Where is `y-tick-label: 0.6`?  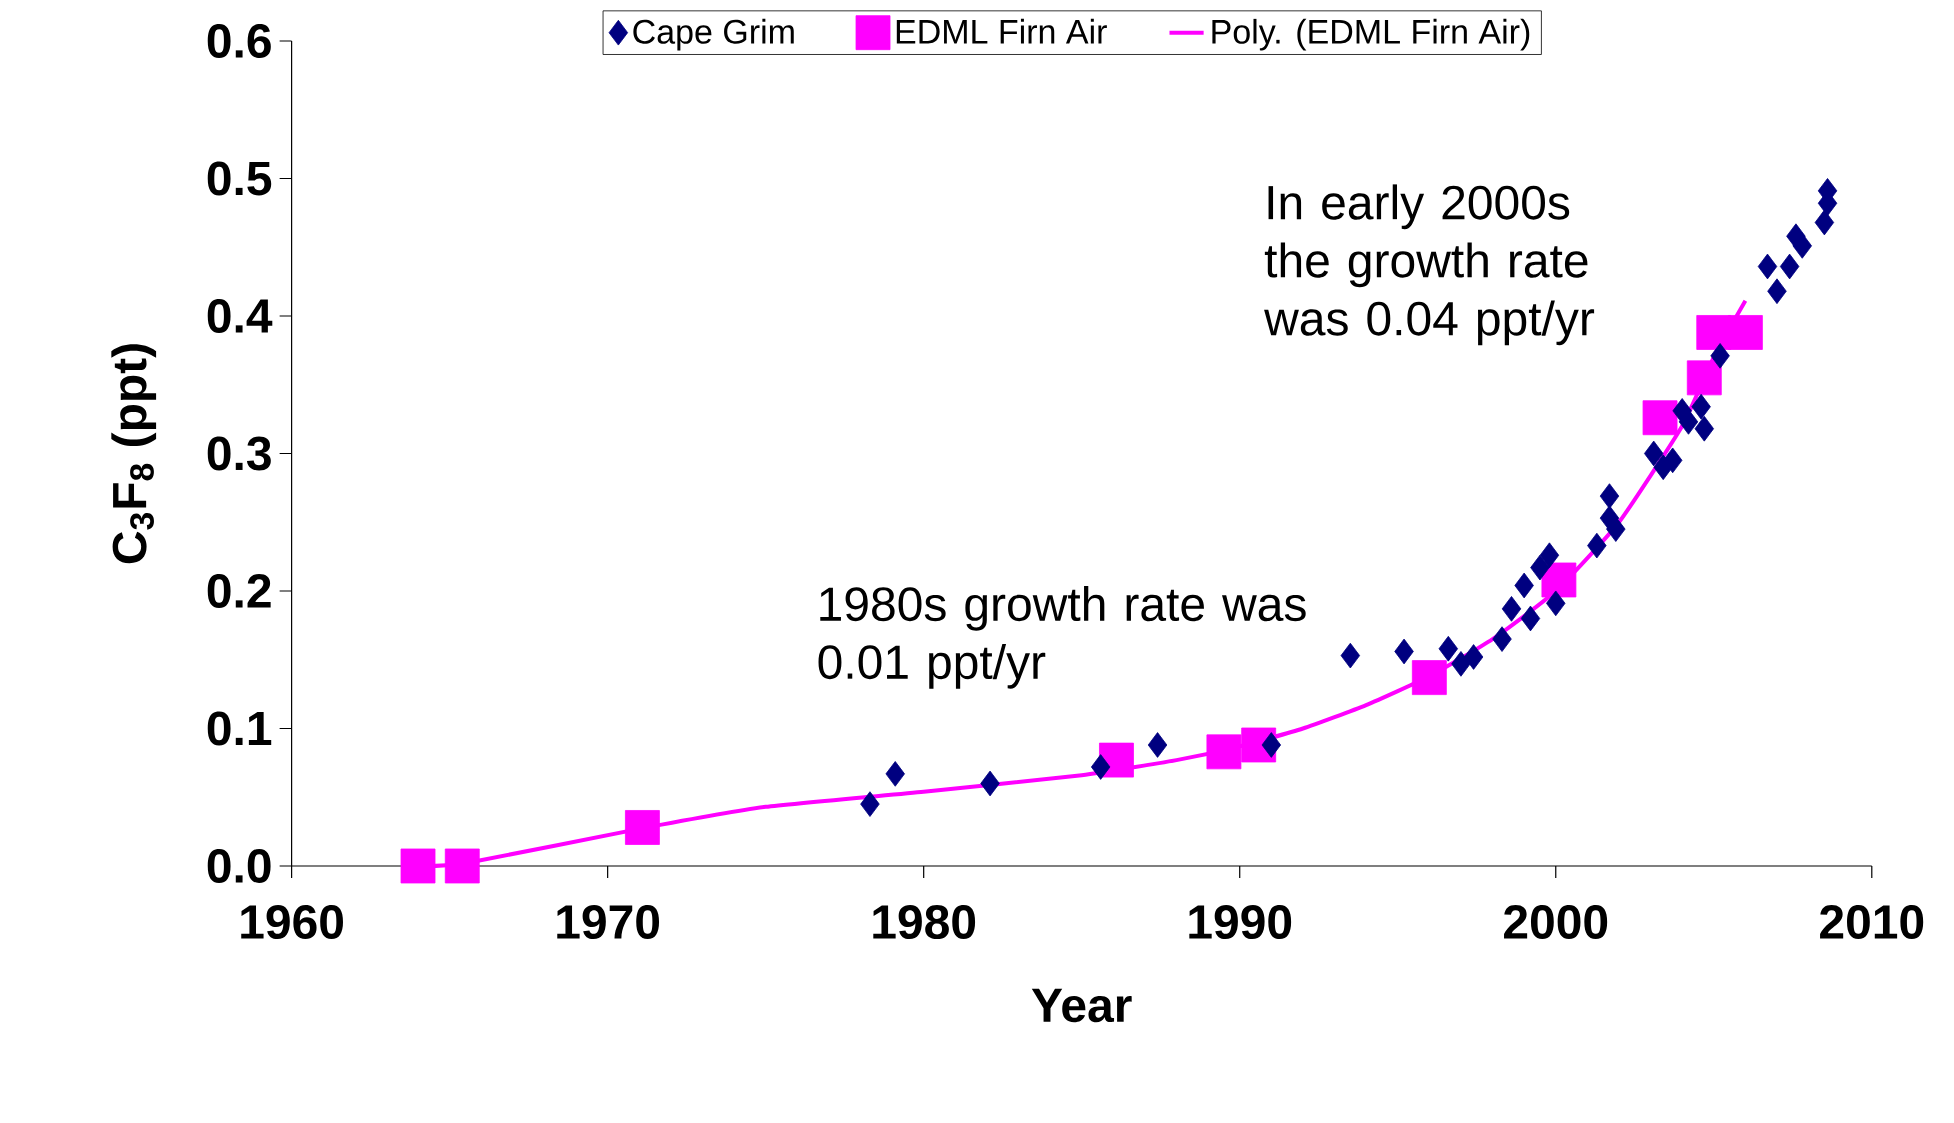 y-tick-label: 0.6 is located at coordinates (239, 41).